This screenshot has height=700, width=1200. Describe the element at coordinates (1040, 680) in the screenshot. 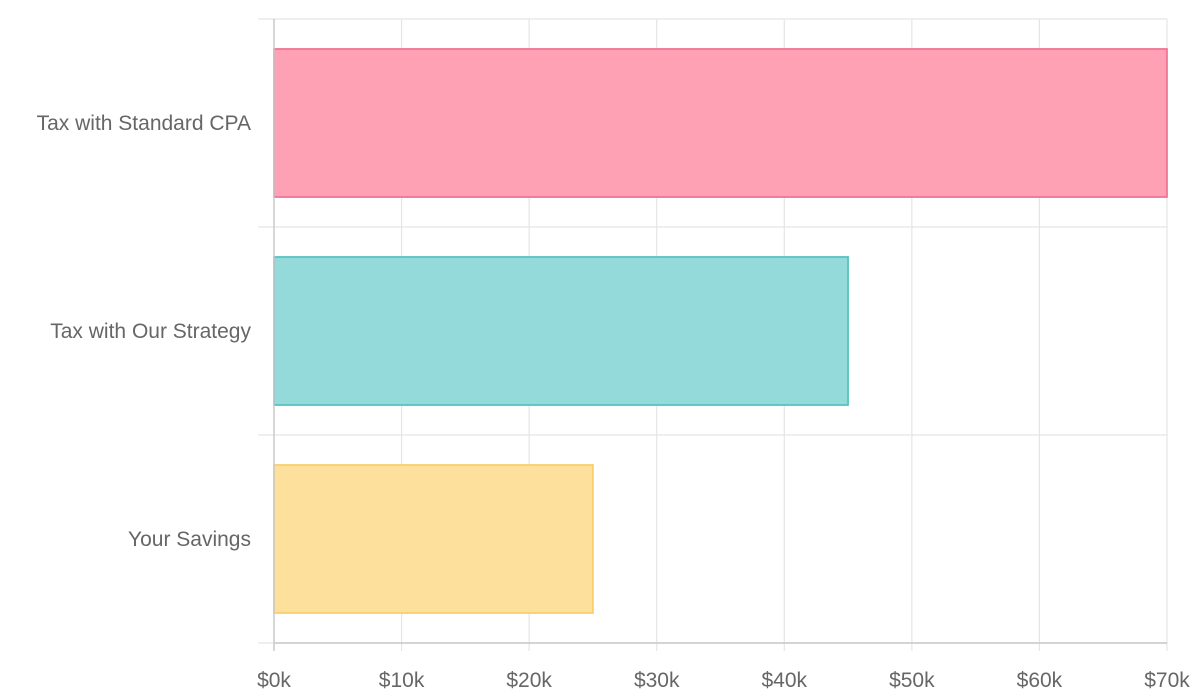

I see `x-tick-label: $60k` at that location.